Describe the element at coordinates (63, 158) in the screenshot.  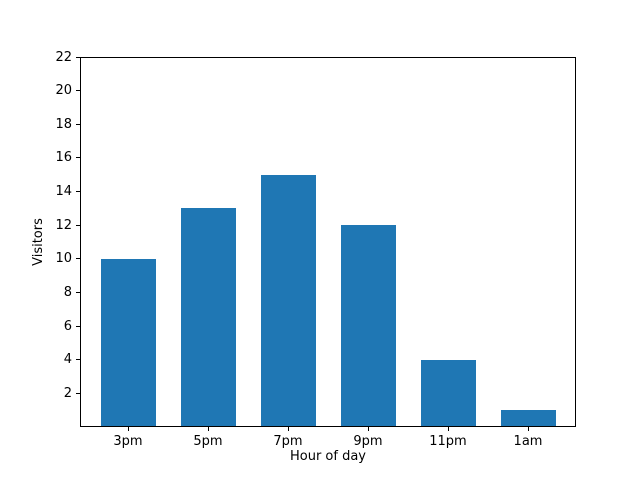
I see `y-tick-label: 16` at that location.